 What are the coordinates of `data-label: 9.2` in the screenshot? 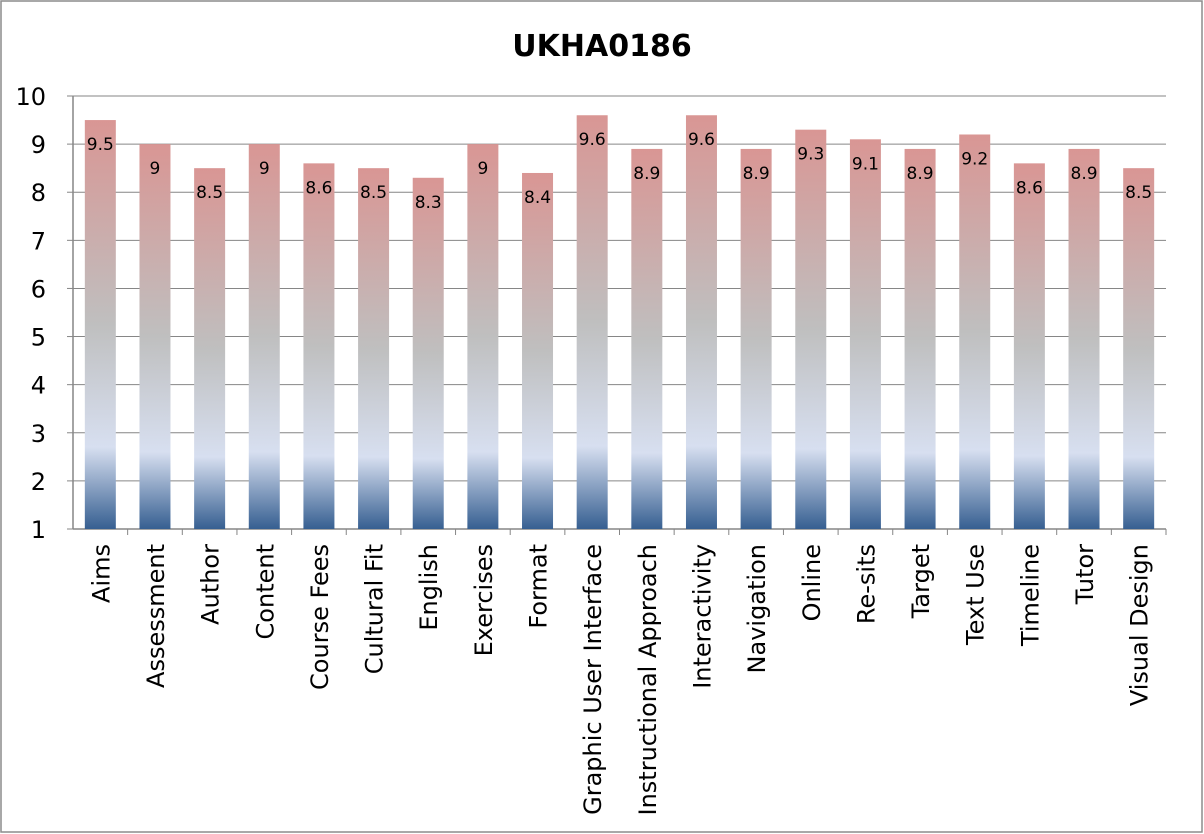 It's located at (974, 159).